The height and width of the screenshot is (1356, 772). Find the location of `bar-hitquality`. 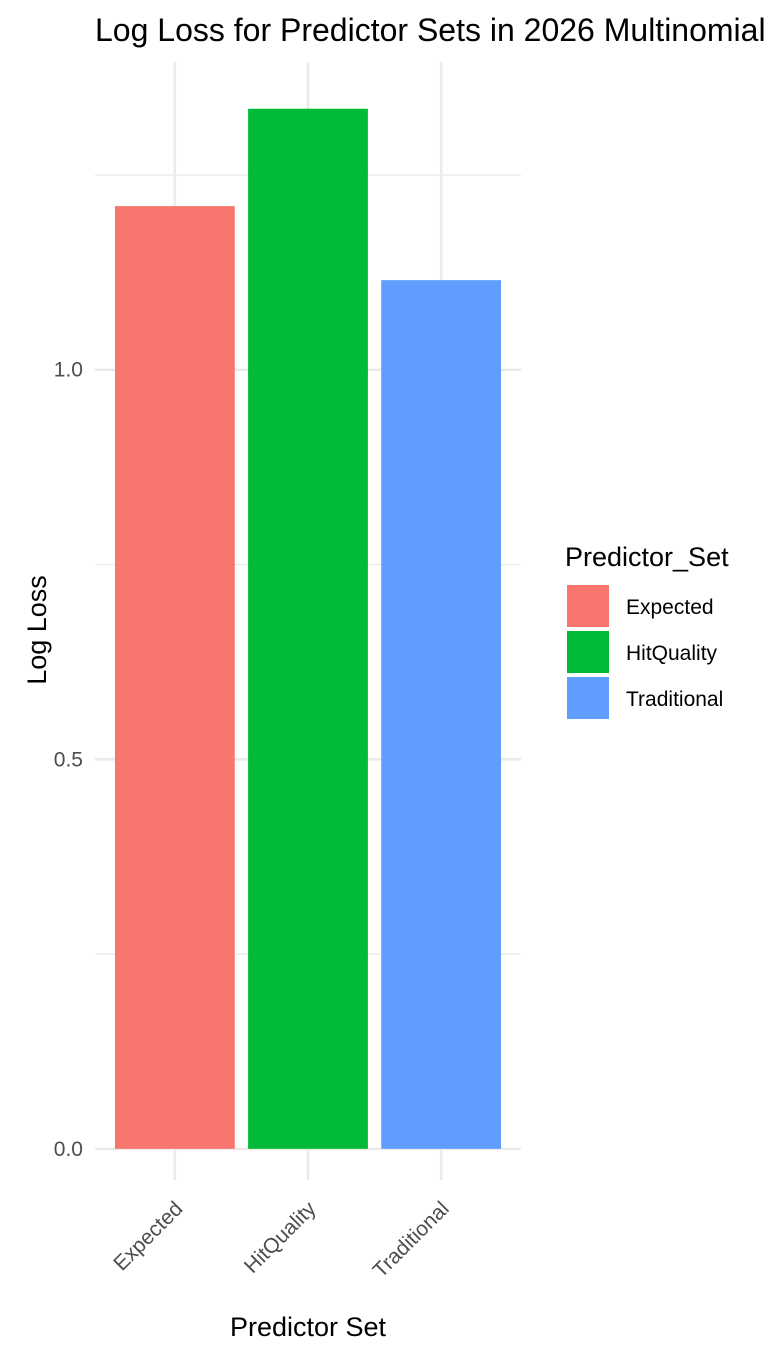

bar-hitquality is located at coordinates (308, 628).